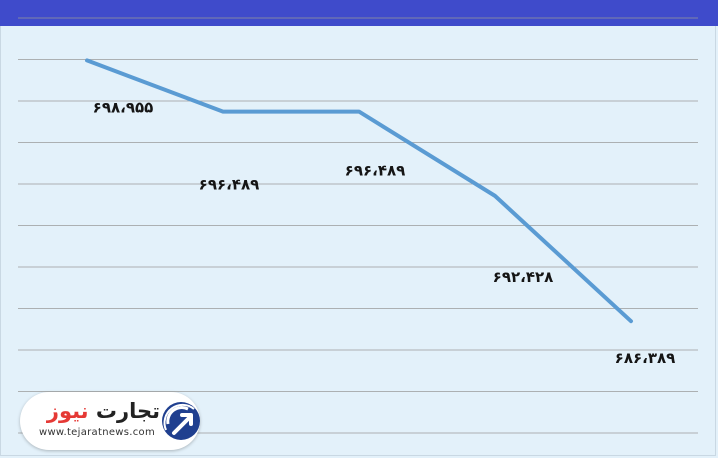 Image resolution: width=718 pixels, height=458 pixels. What do you see at coordinates (523, 277) in the screenshot?
I see `data-label: ۶۹۲،۴۲۸` at bounding box center [523, 277].